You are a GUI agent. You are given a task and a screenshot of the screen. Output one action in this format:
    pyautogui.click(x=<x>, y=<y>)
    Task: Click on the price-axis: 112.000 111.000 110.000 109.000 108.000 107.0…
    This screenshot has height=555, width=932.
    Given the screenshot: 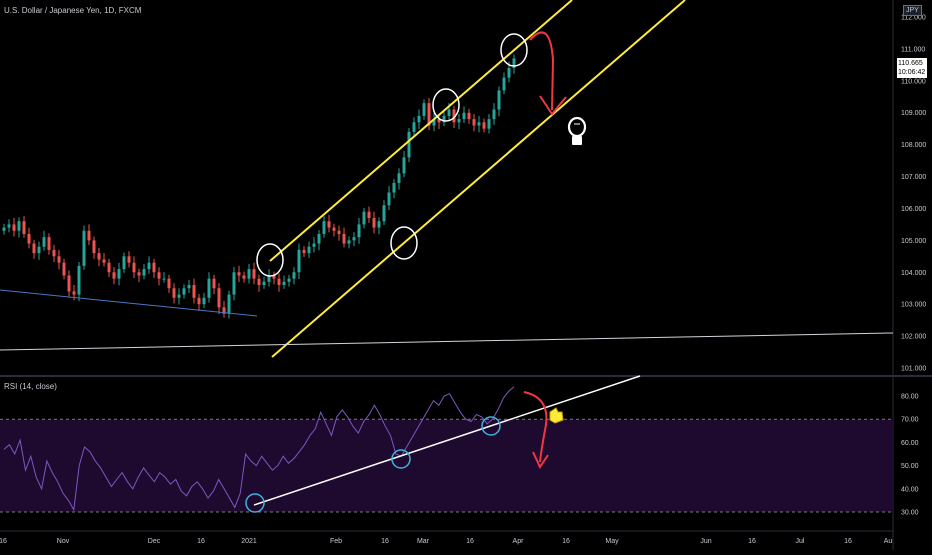 What is the action you would take?
    pyautogui.click(x=913, y=194)
    